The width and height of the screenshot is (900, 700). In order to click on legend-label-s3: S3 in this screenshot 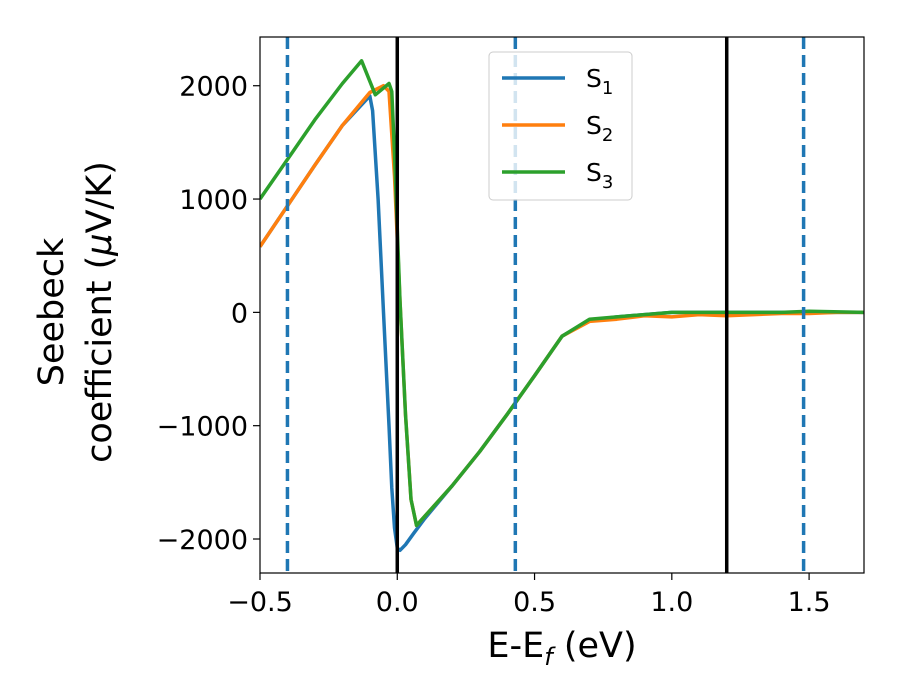, I will do `click(599, 175)`.